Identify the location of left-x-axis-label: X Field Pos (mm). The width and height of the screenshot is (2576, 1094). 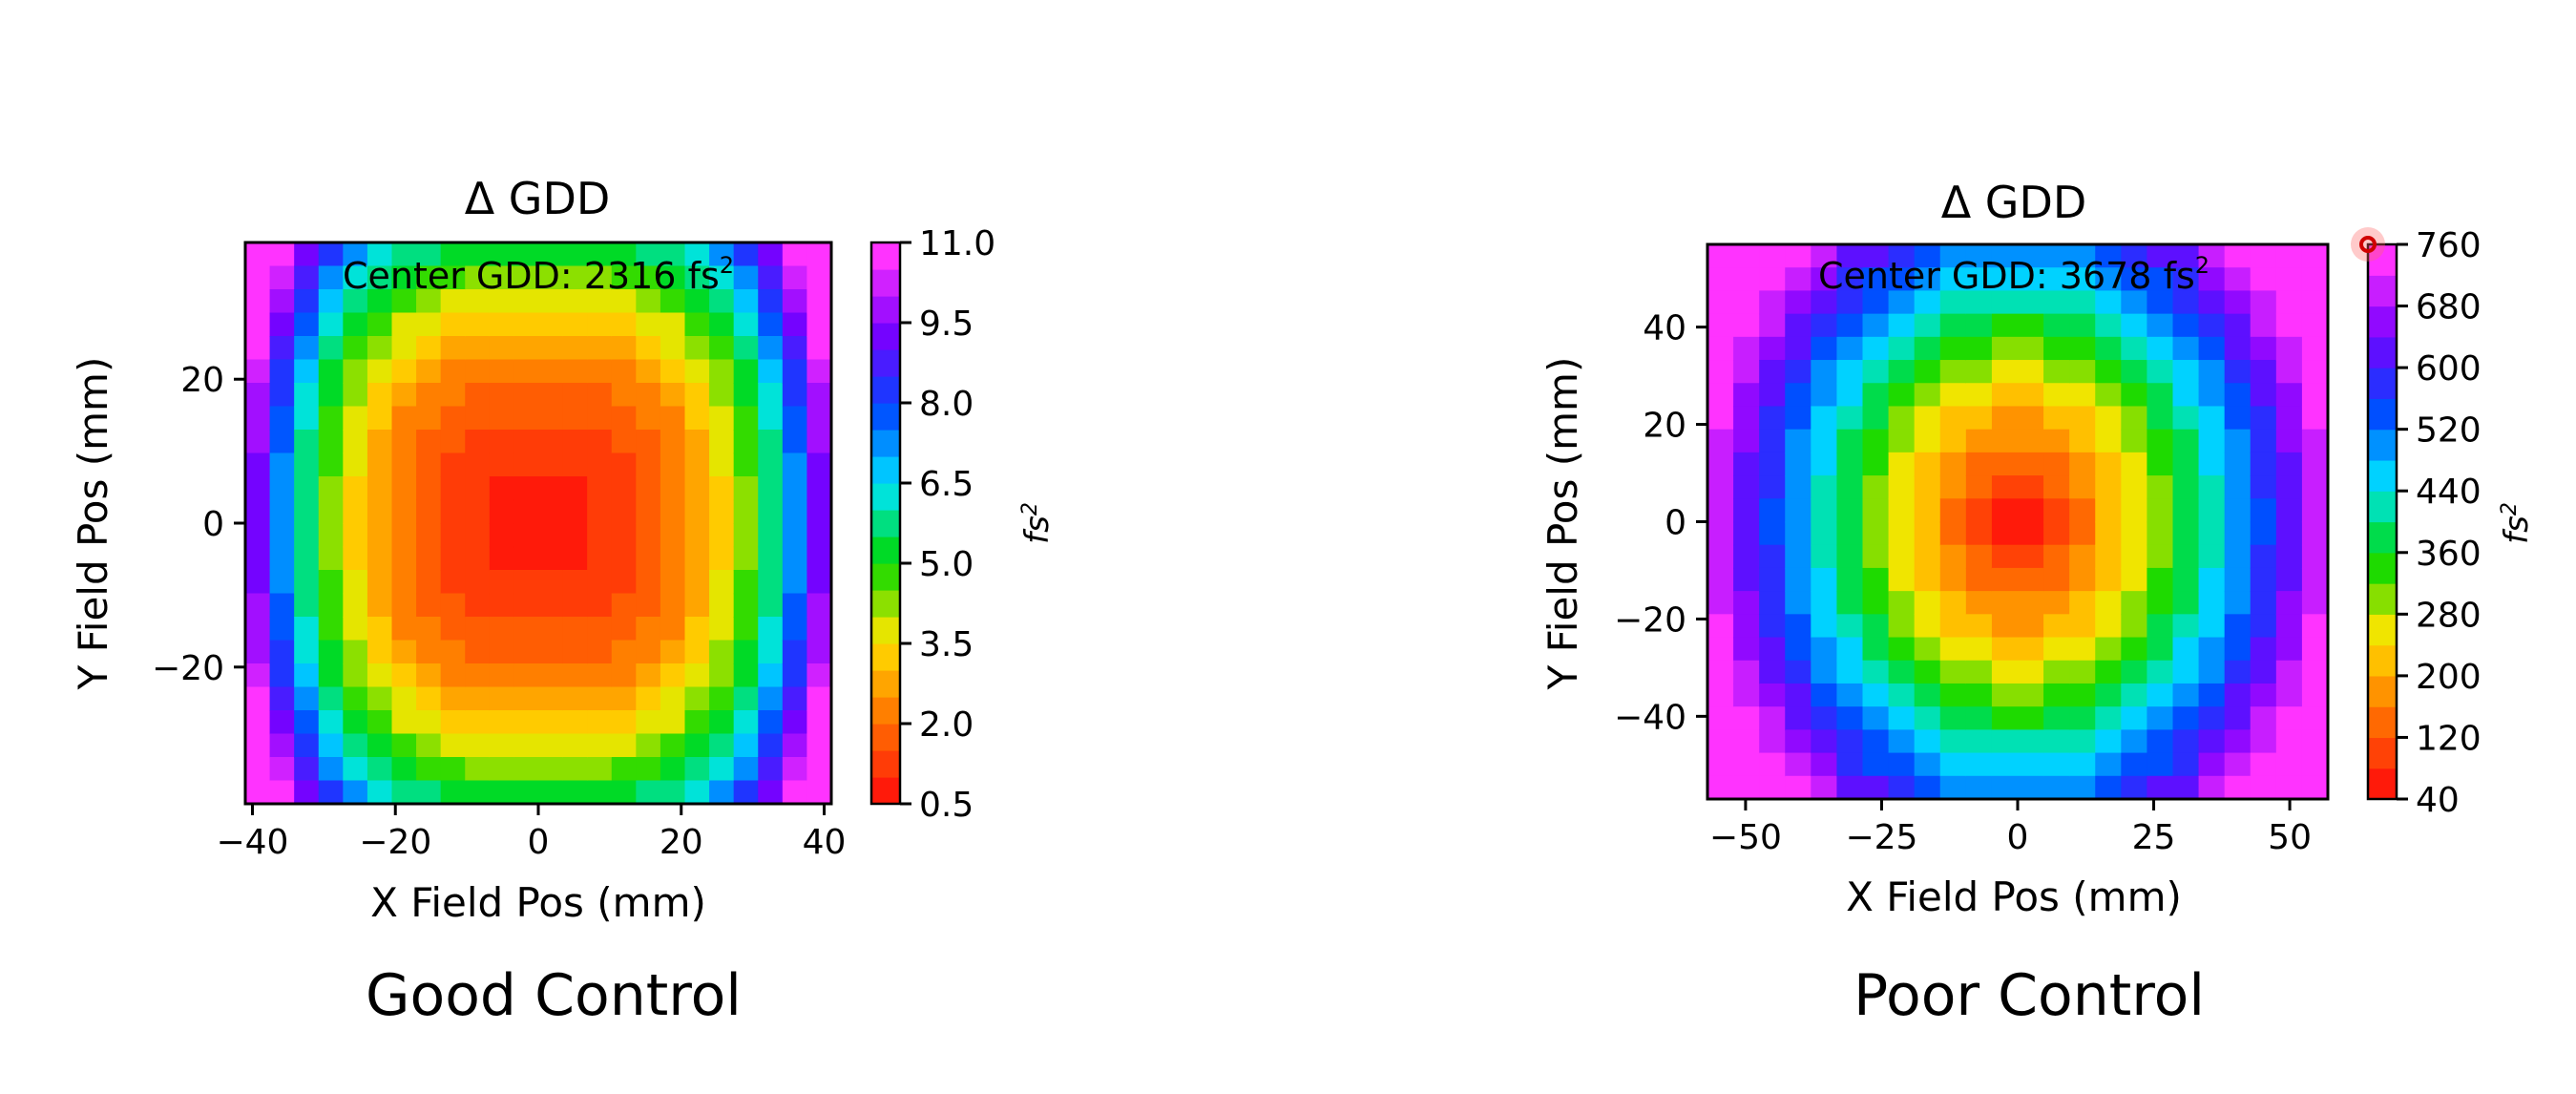
(538, 903).